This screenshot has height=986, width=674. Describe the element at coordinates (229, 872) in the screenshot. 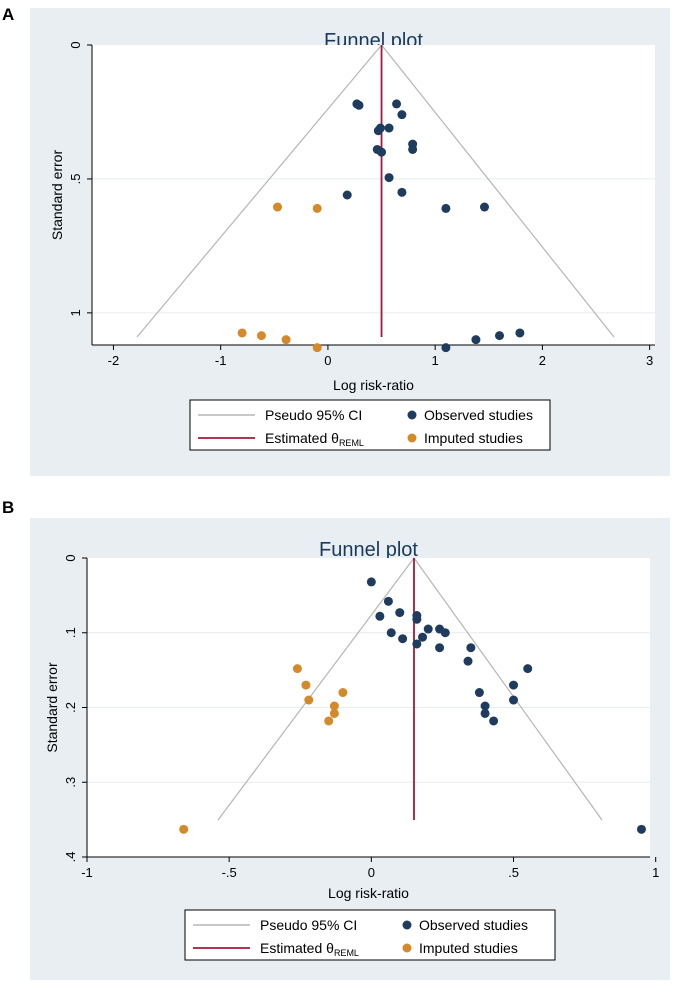

I see `x-tick-label: -.5` at that location.